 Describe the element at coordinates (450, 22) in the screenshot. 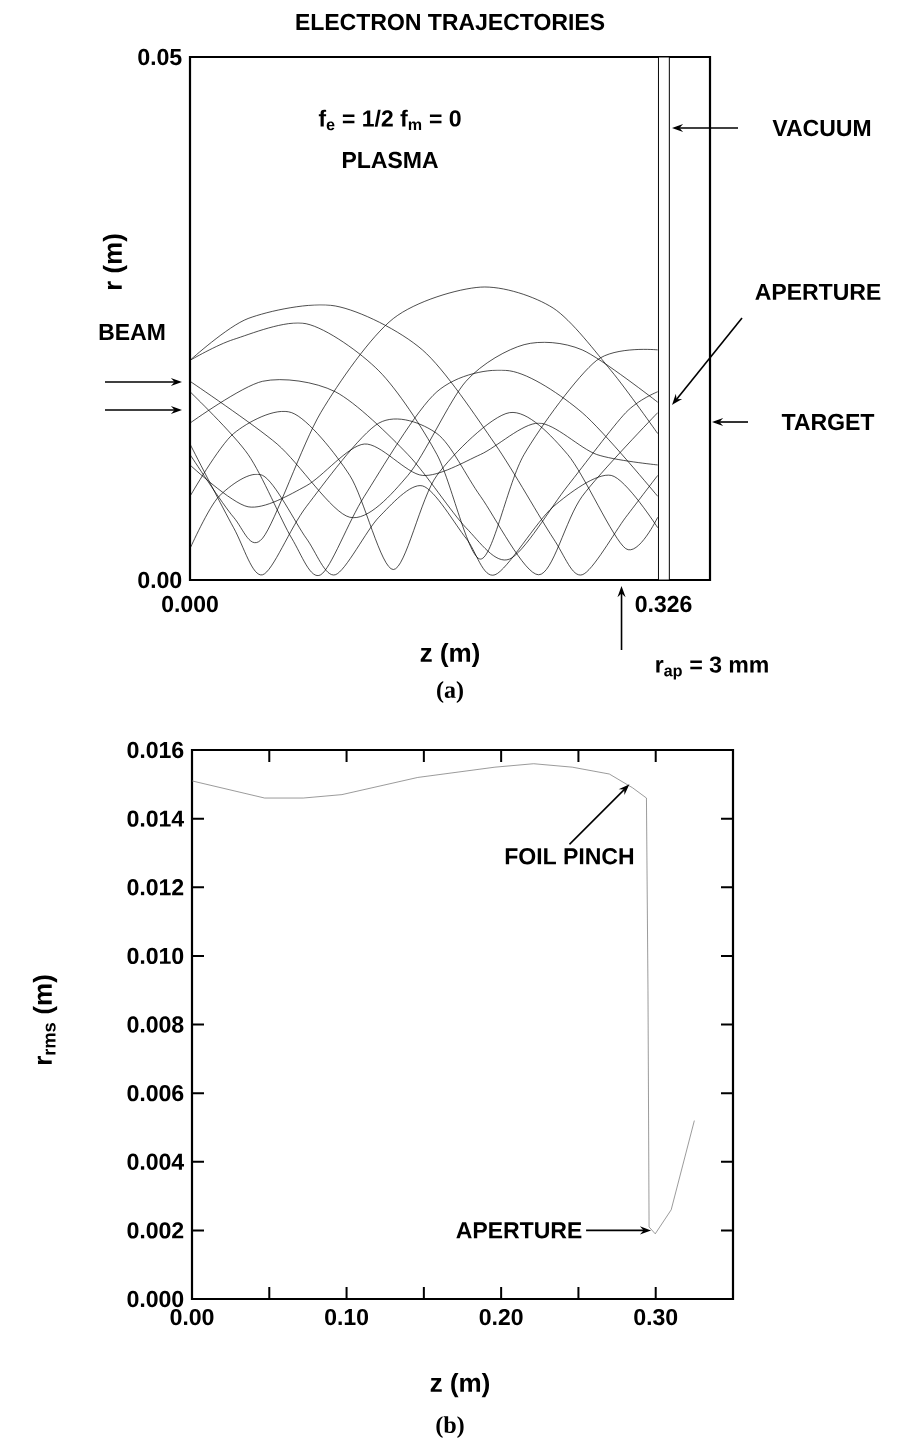

I see `chart-title: ELECTRON TRAJECTORIES` at that location.